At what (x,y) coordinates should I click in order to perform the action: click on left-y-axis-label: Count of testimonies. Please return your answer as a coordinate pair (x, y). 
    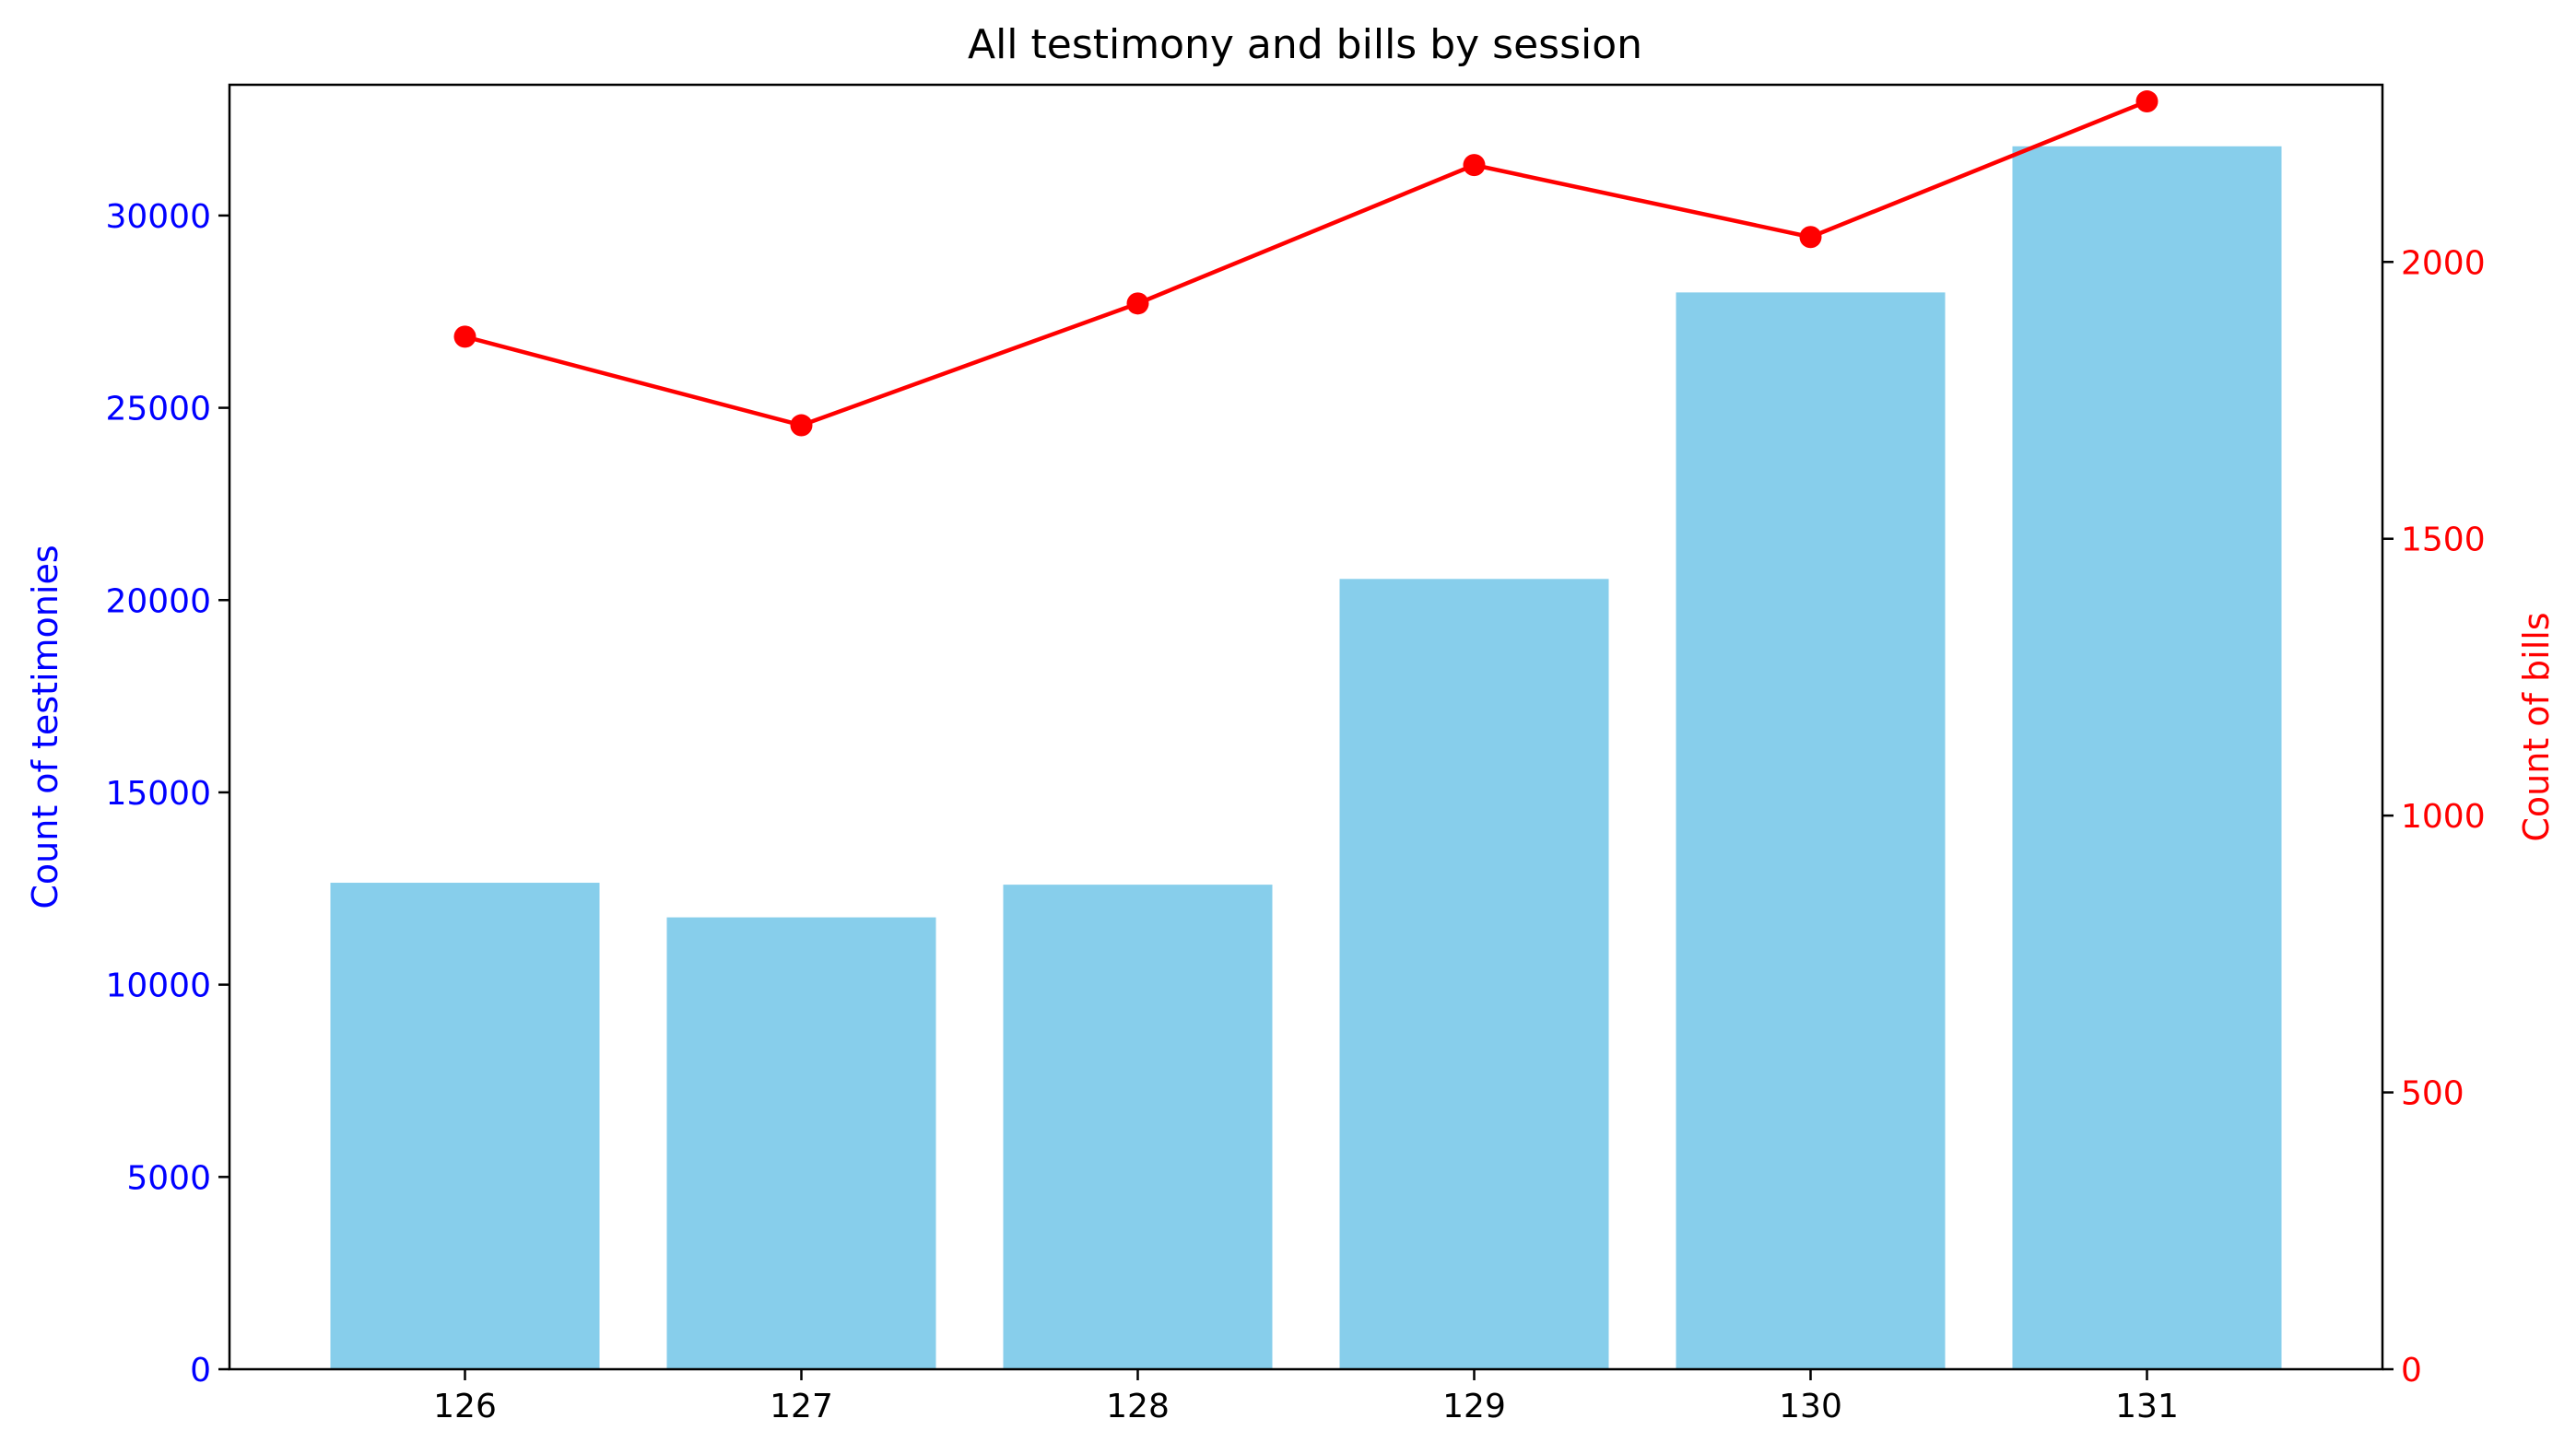
    Looking at the image, I should click on (45, 727).